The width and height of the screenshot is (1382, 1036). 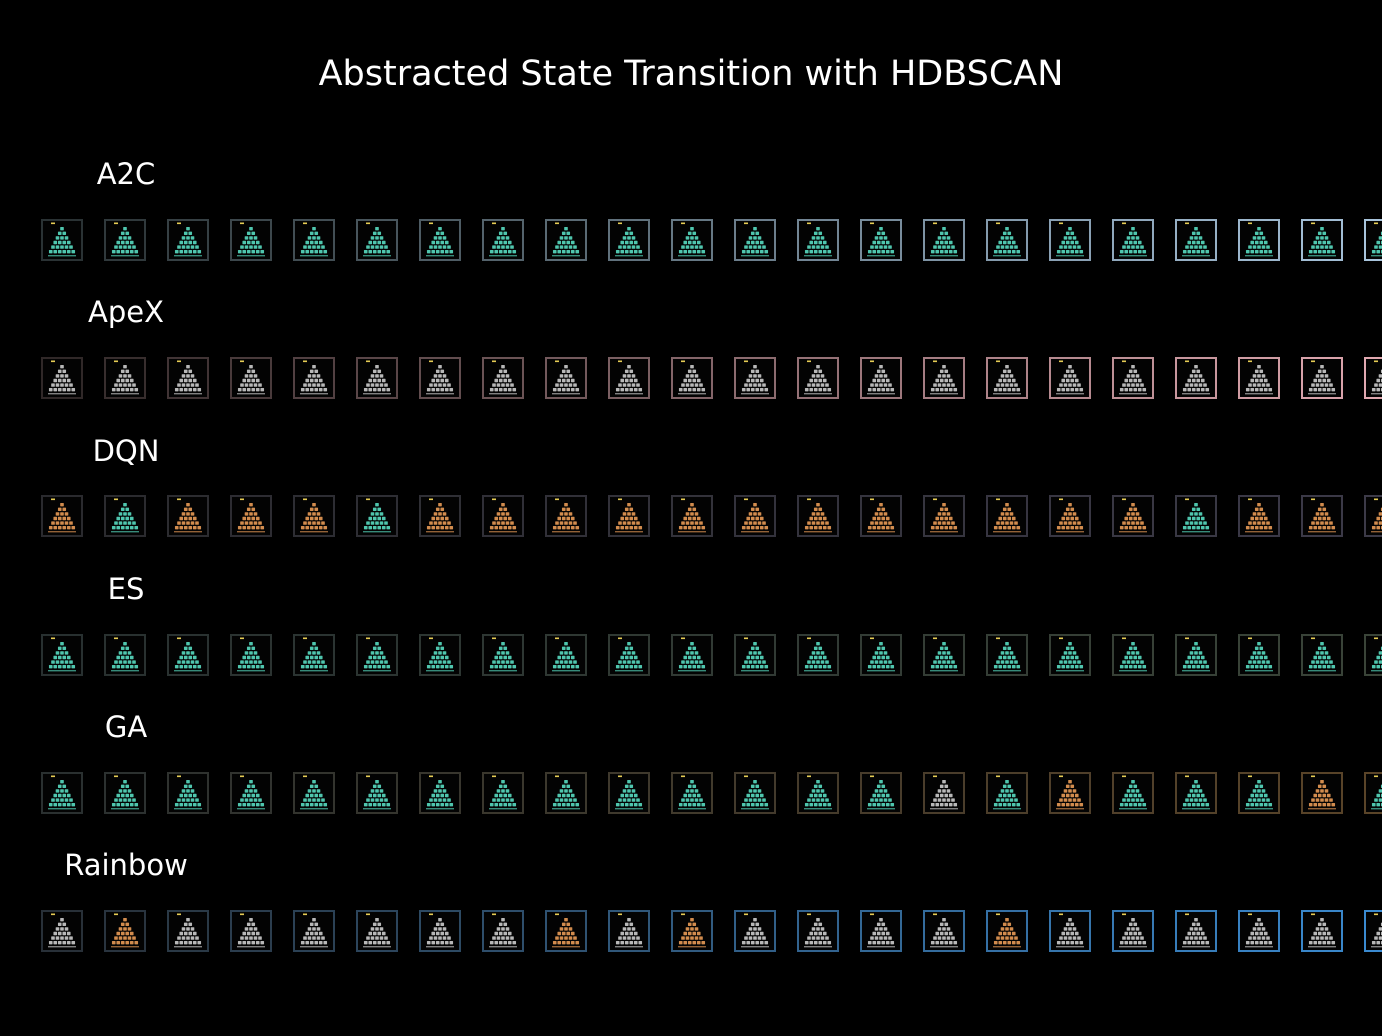 What do you see at coordinates (126, 312) in the screenshot?
I see `row-label-apex: ApeX` at bounding box center [126, 312].